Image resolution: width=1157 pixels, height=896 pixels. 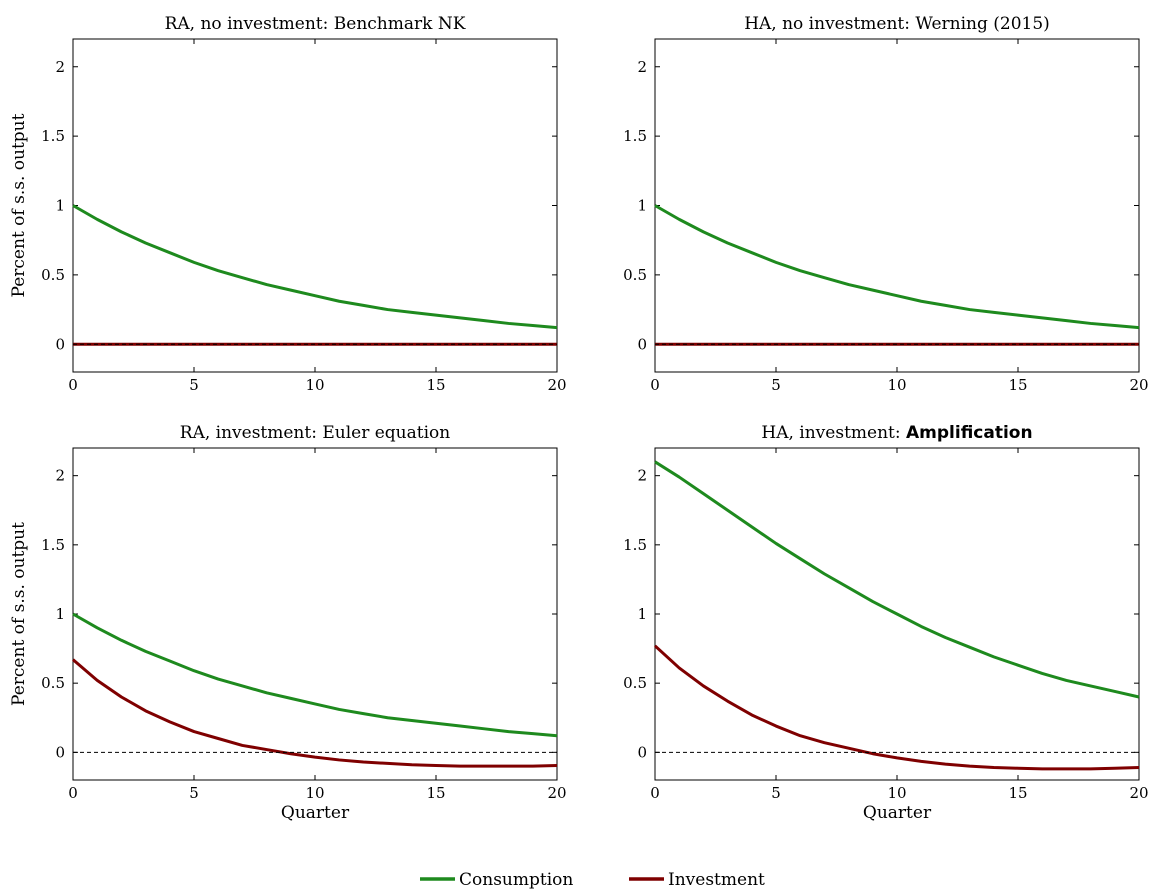 I want to click on panel-title: HA, investment: Amplification, so click(x=896, y=433).